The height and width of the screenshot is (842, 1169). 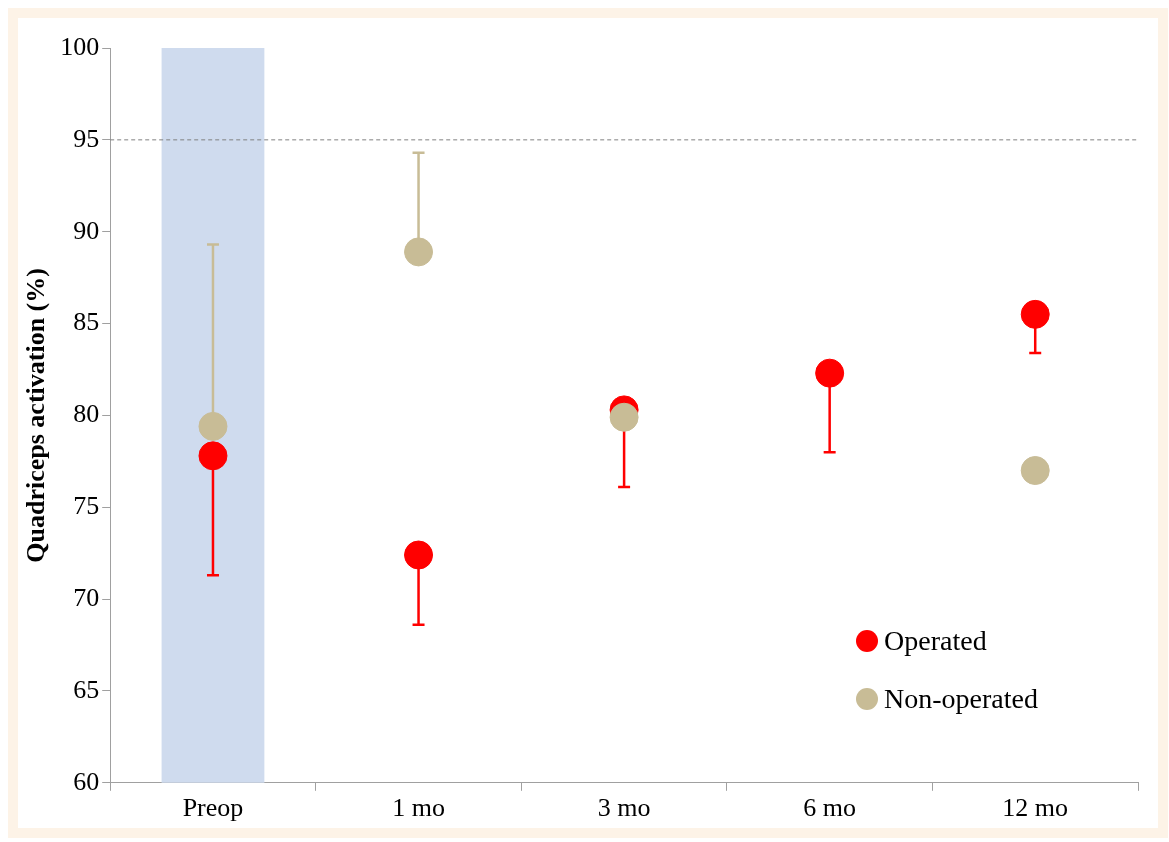 What do you see at coordinates (86, 230) in the screenshot?
I see `y-tick-label: 90` at bounding box center [86, 230].